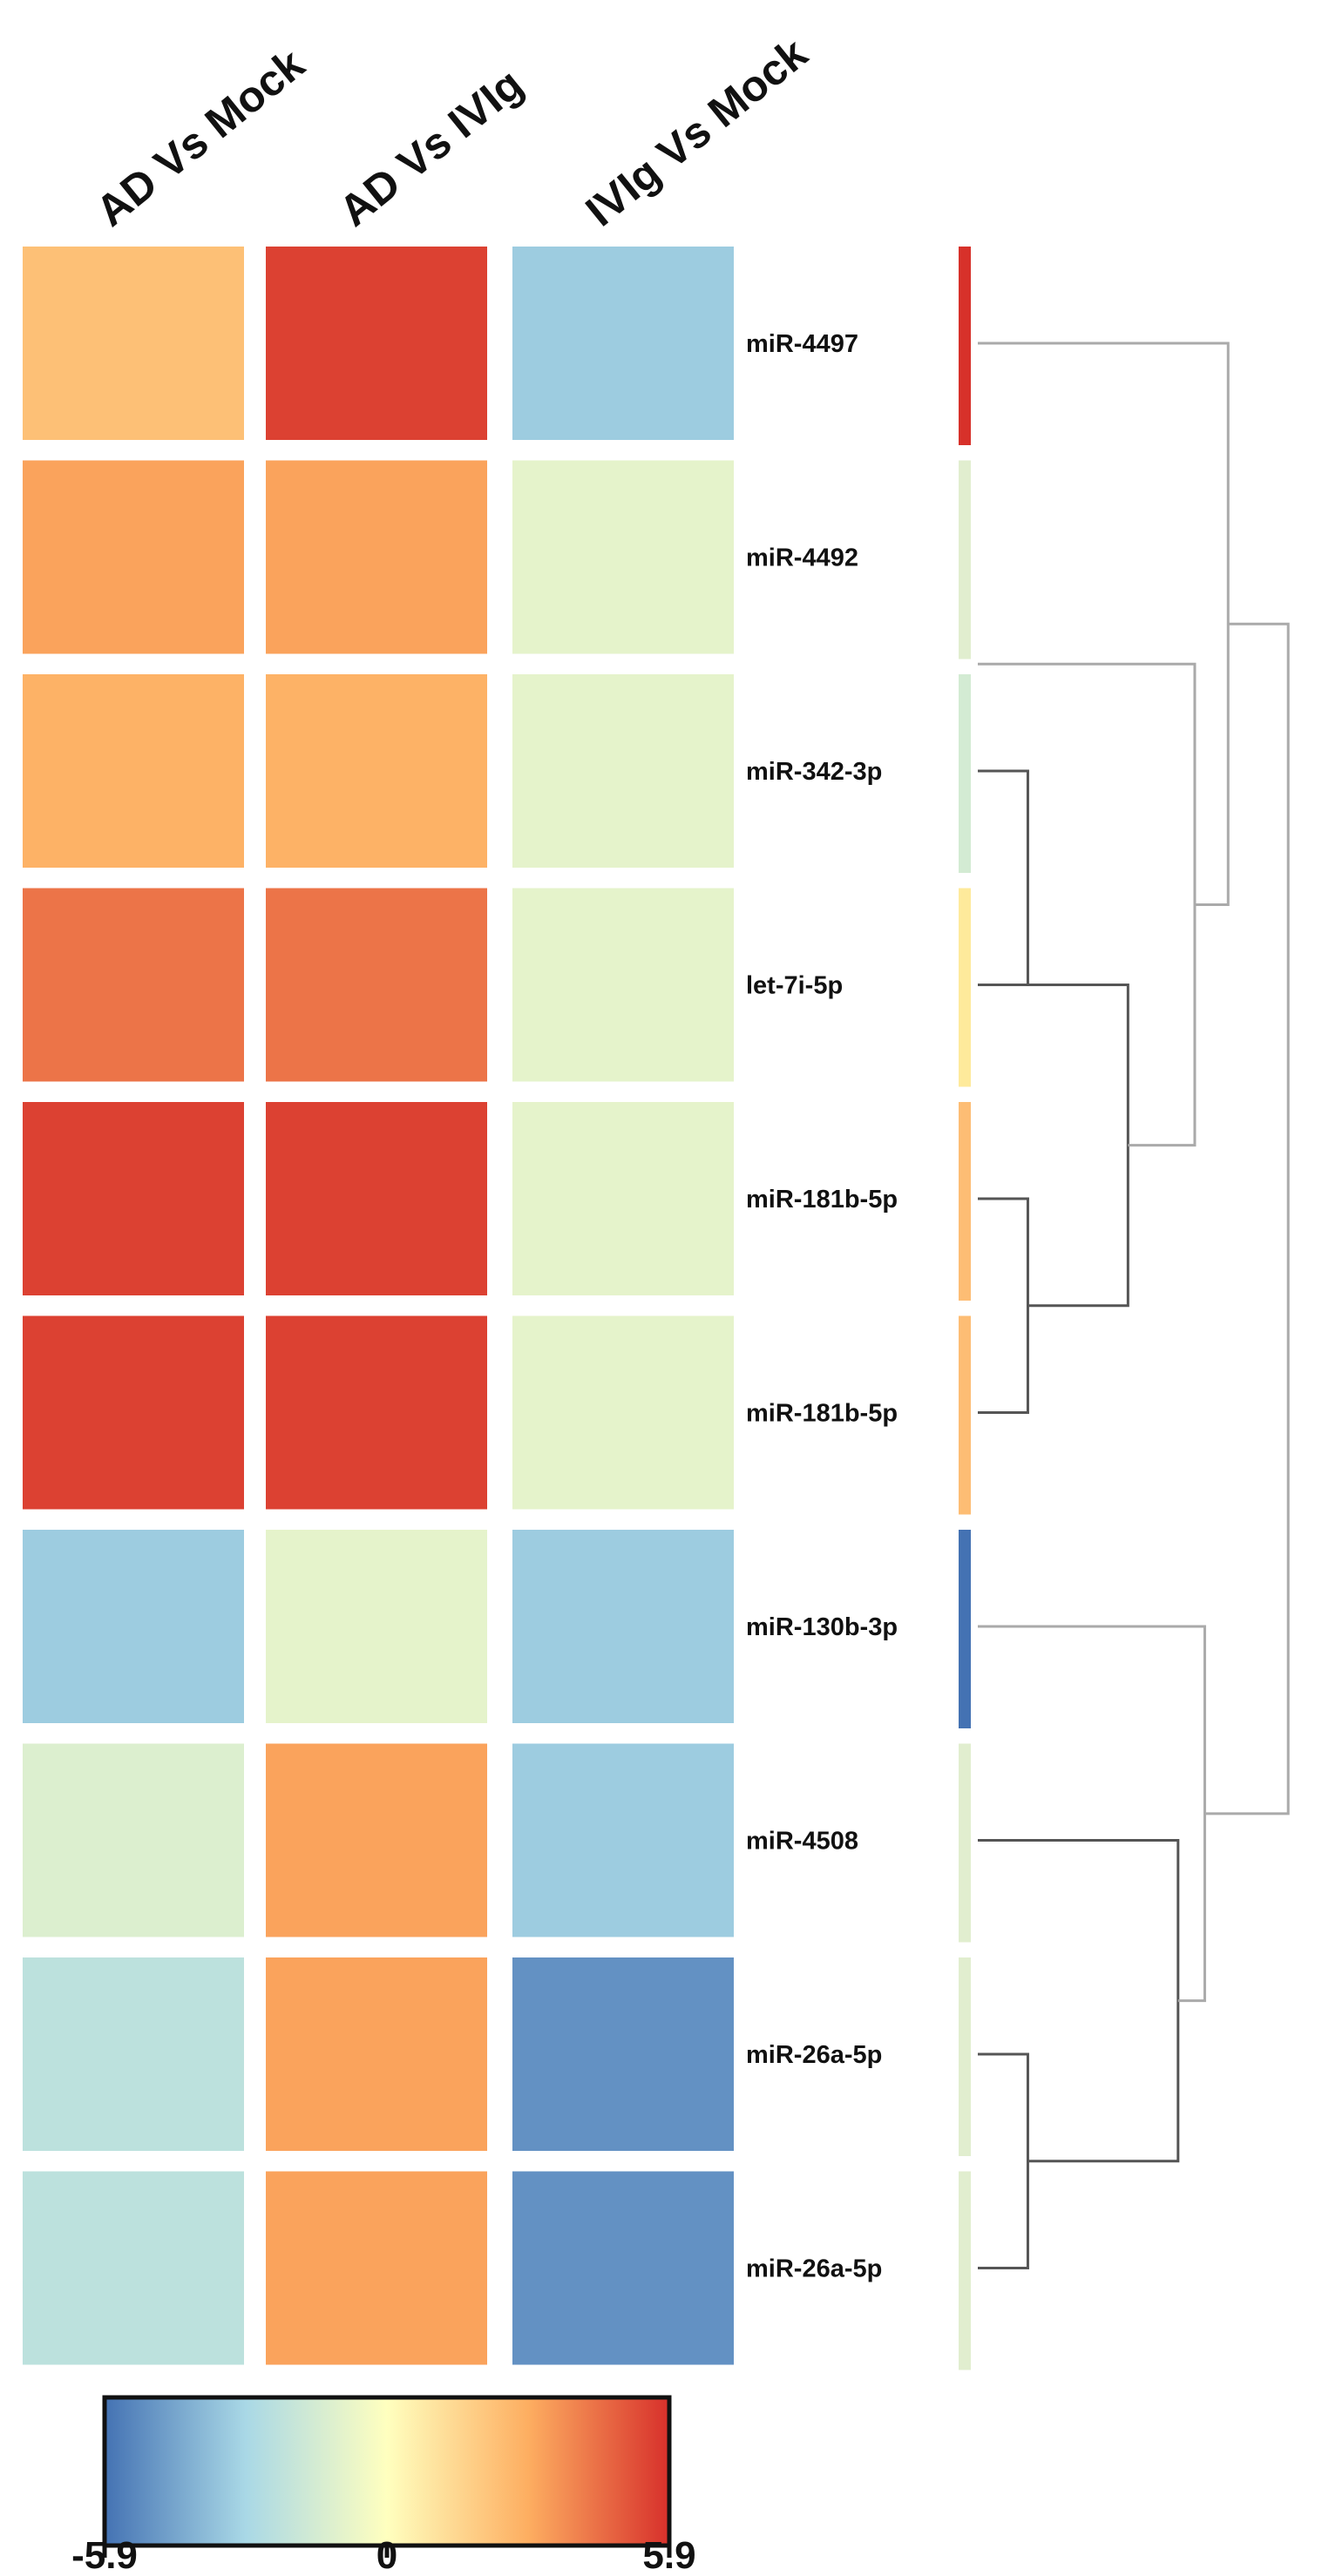 Image resolution: width=1329 pixels, height=2576 pixels. I want to click on row-cluster-color-bar, so click(965, 1308).